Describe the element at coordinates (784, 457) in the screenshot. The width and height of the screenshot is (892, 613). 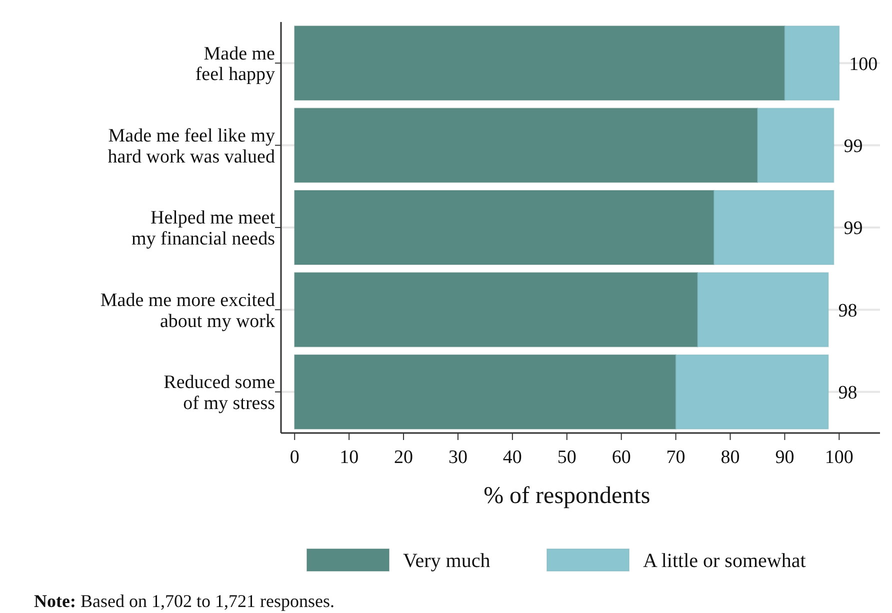
I see `x-tick-label: 90` at that location.